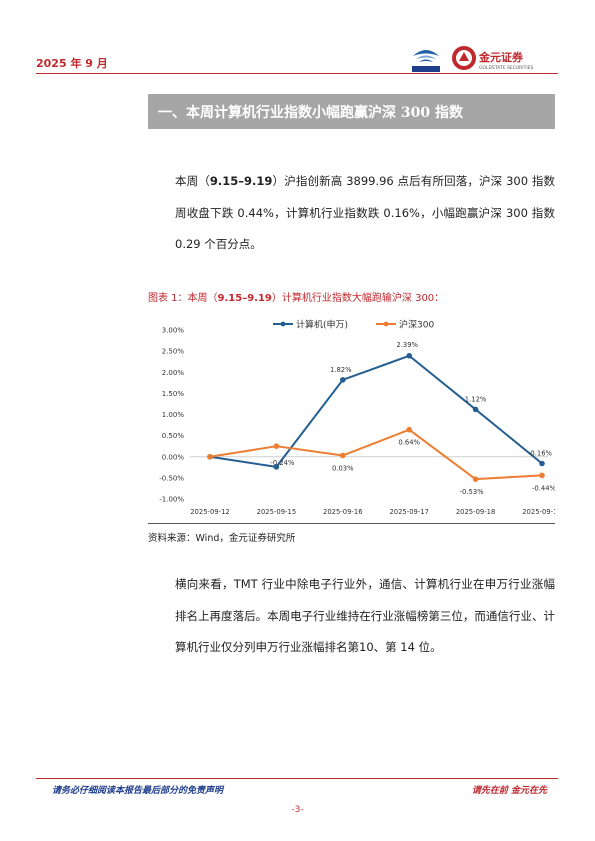 The height and width of the screenshot is (841, 595). Describe the element at coordinates (472, 492) in the screenshot. I see `data-label: -0.53%` at that location.